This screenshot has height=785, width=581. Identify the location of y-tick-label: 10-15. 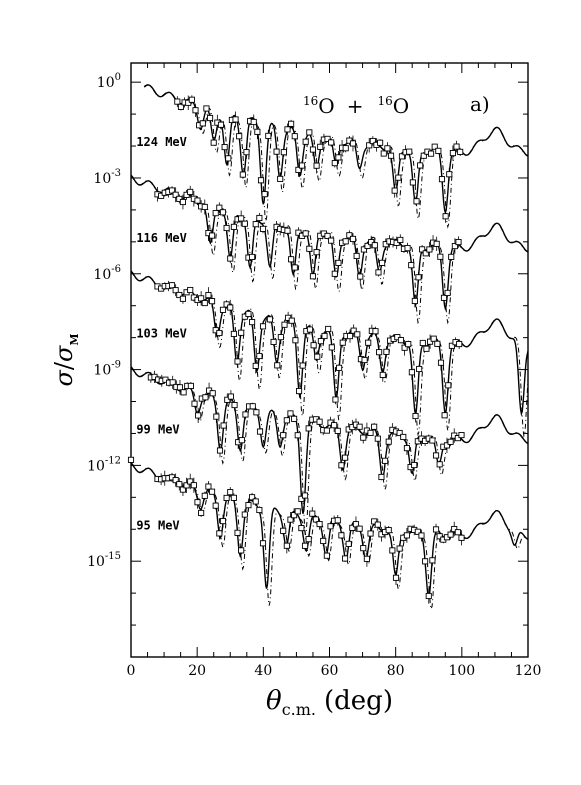
(104, 560).